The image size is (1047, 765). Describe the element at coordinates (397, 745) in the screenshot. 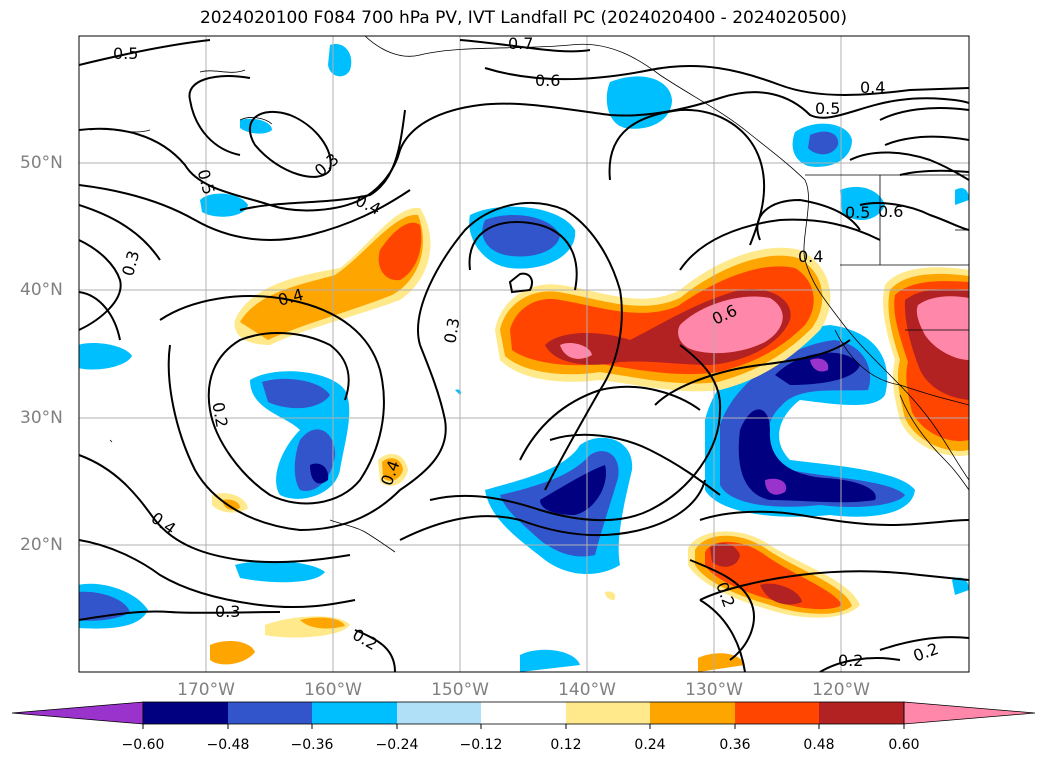

I see `colorbar-tick-label: −0.24` at that location.